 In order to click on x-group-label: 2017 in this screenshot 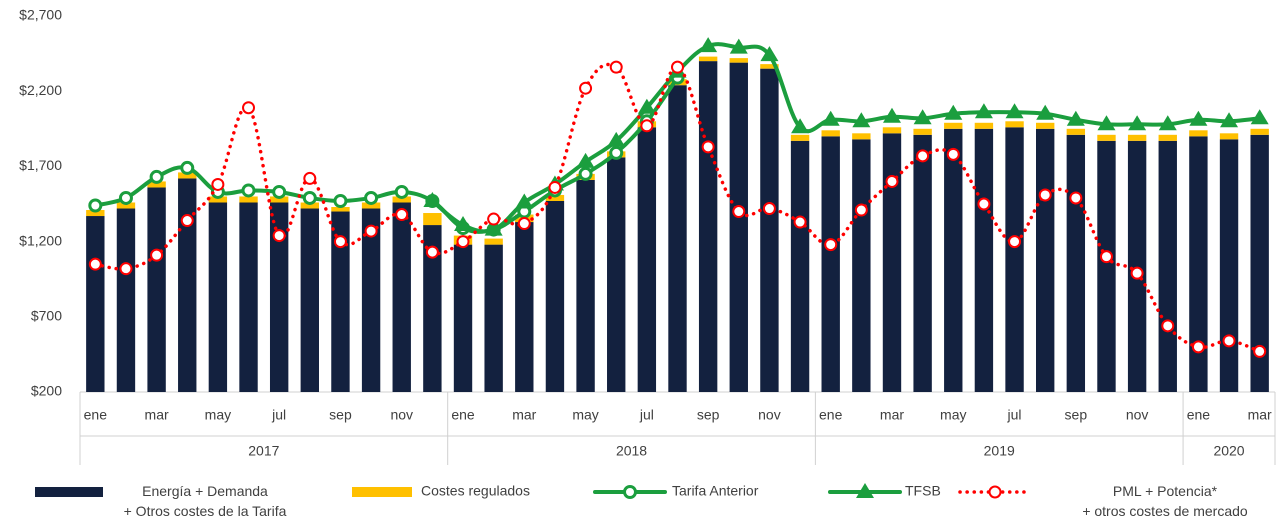, I will do `click(263, 451)`.